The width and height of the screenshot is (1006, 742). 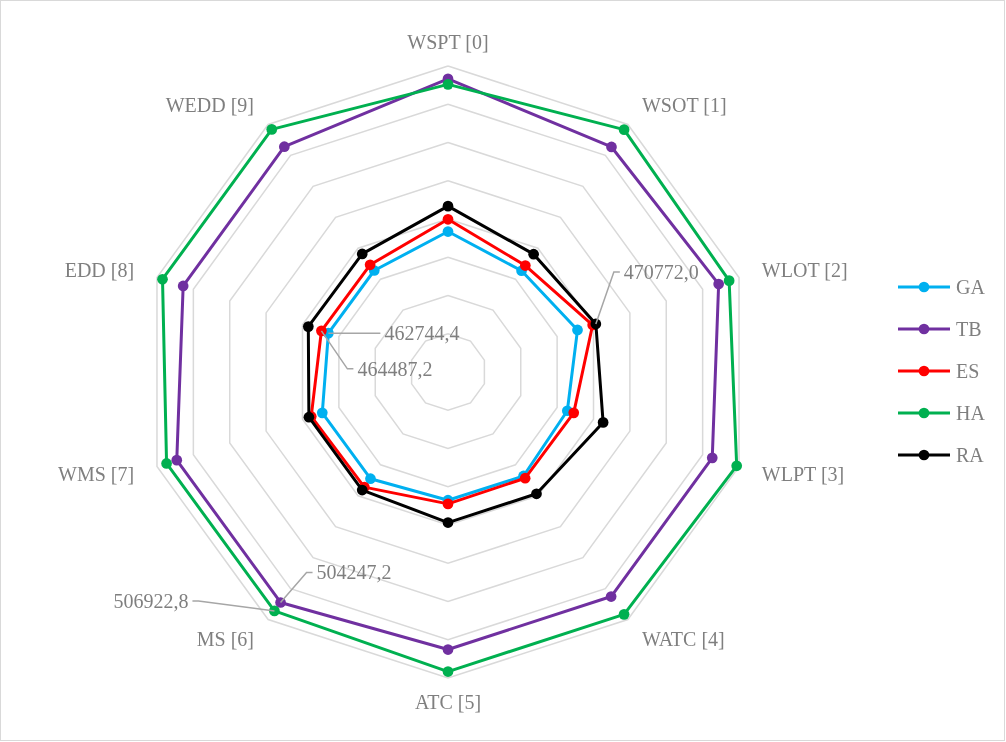 What do you see at coordinates (151, 600) in the screenshot?
I see `text: 506922,8` at bounding box center [151, 600].